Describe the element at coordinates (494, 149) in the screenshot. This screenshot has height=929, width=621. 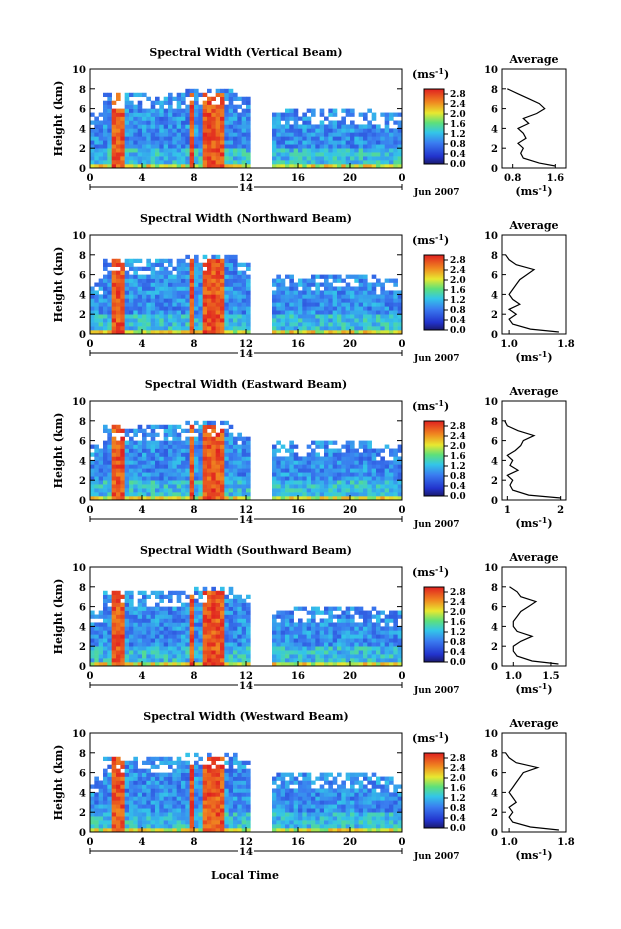
I see `avg-y-tick-label: 2` at that location.